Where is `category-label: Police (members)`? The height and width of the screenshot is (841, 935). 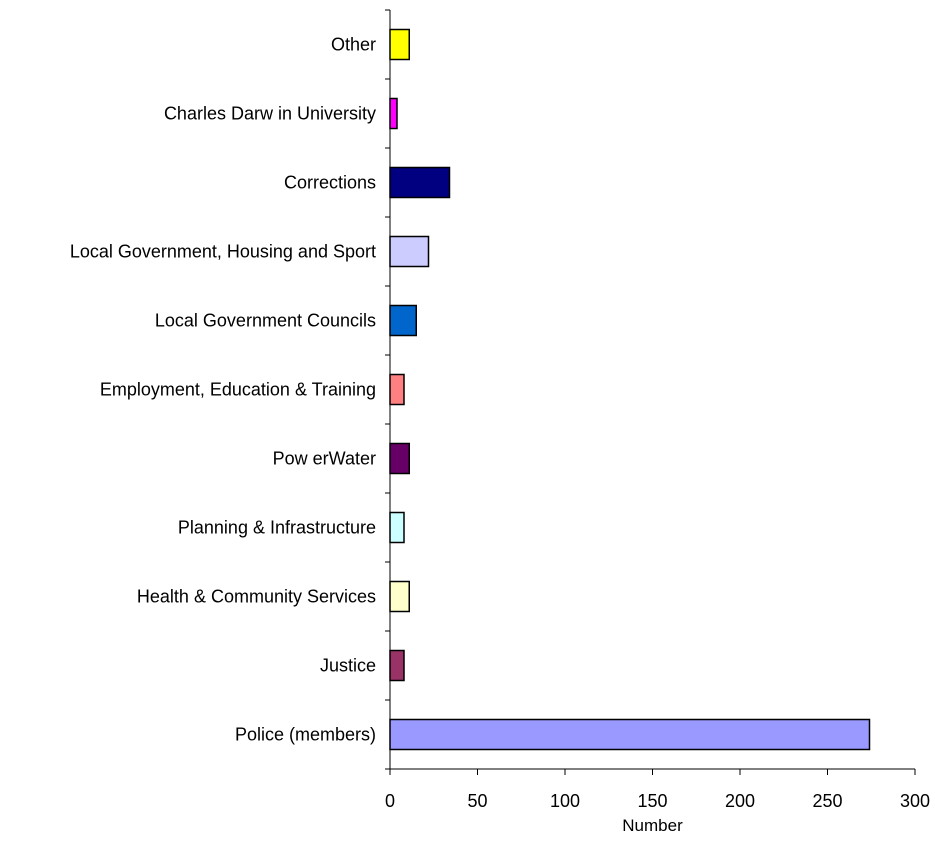 category-label: Police (members) is located at coordinates (305, 735).